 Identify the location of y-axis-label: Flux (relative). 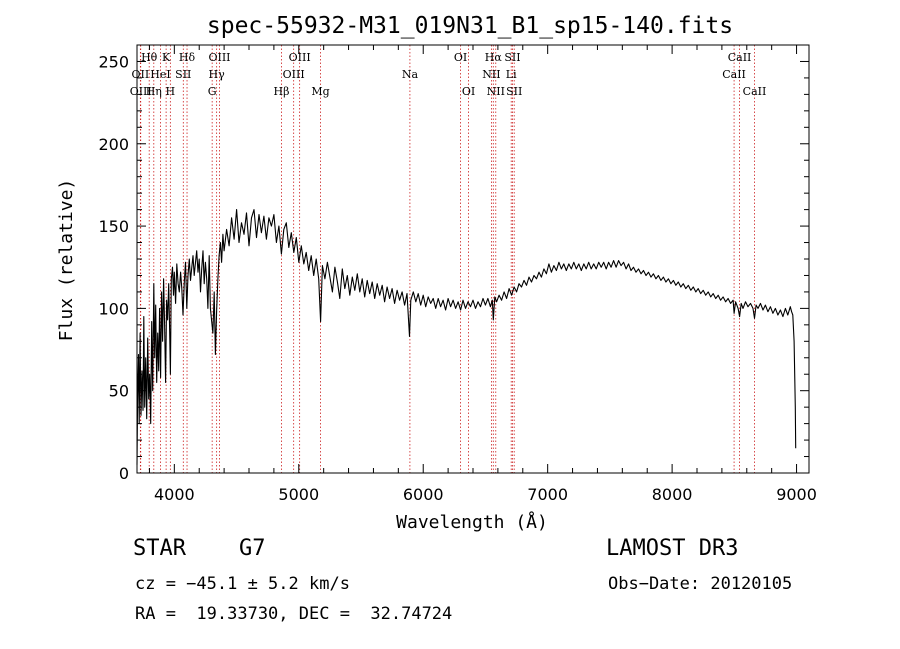
(66, 260).